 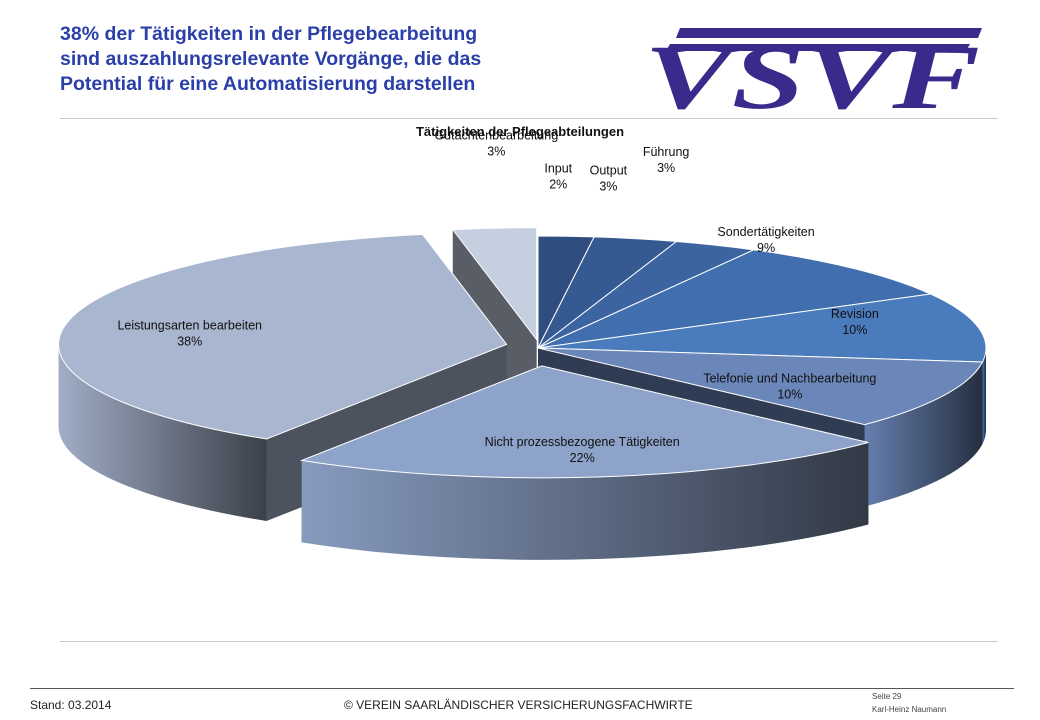 What do you see at coordinates (855, 322) in the screenshot?
I see `slice-label: Revision 10%` at bounding box center [855, 322].